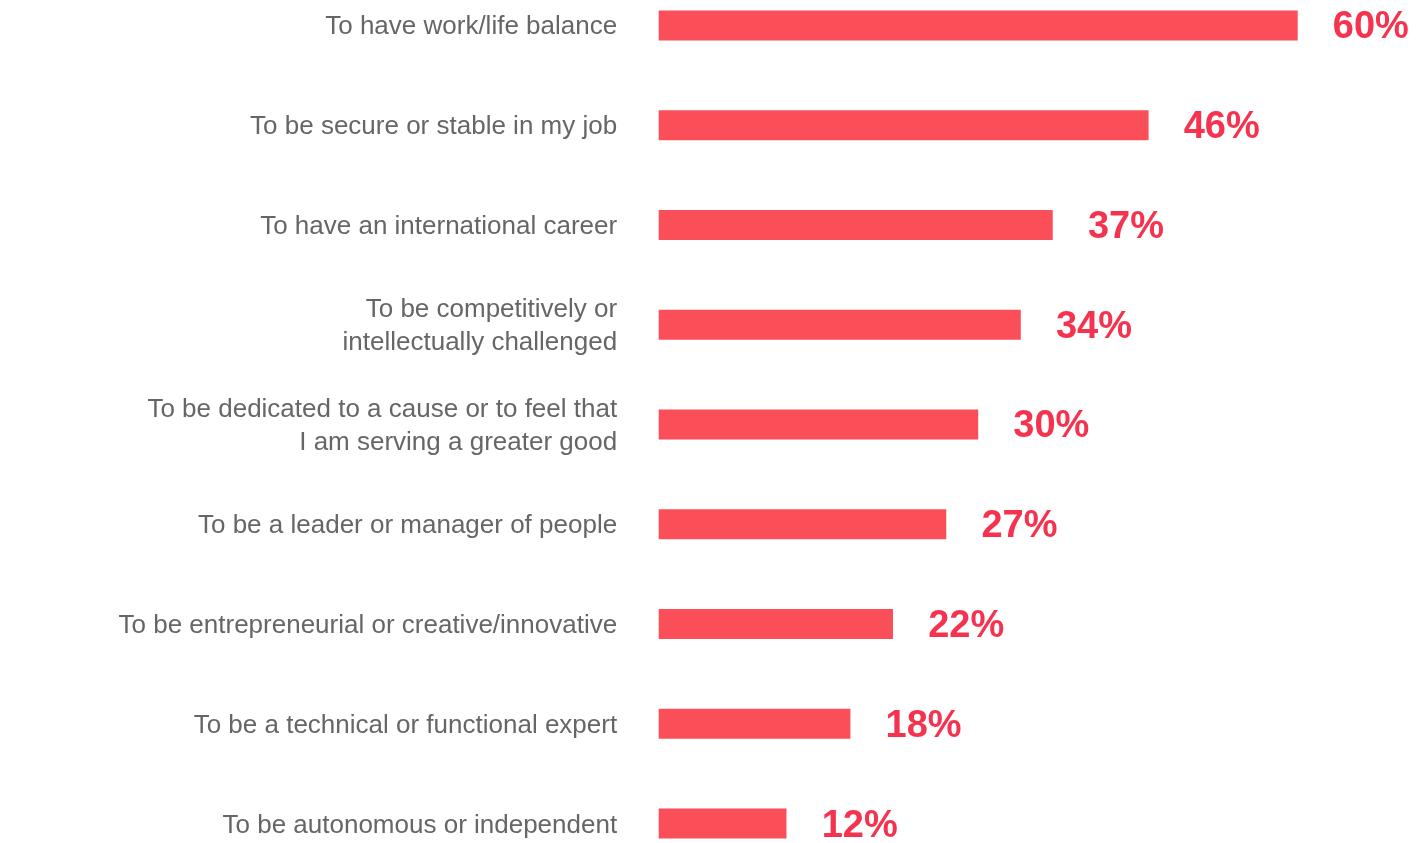 The width and height of the screenshot is (1425, 843). I want to click on y-tick-label: To be a leader or manager of people, so click(407, 524).